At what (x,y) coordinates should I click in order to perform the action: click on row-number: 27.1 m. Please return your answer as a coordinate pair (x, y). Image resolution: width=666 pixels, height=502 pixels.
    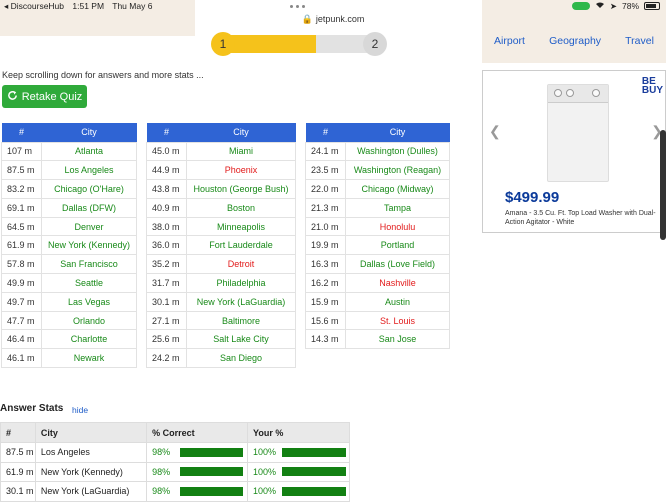
    Looking at the image, I should click on (166, 320).